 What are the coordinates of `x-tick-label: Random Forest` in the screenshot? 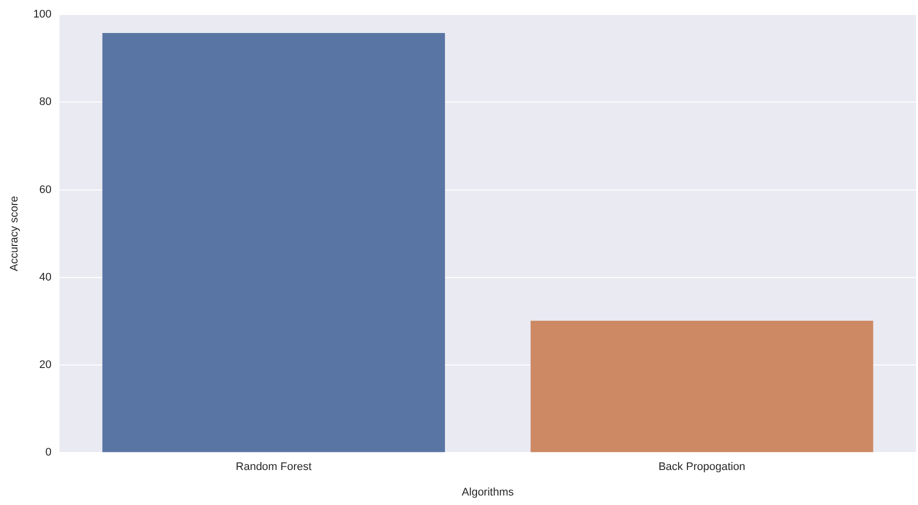 It's located at (274, 467).